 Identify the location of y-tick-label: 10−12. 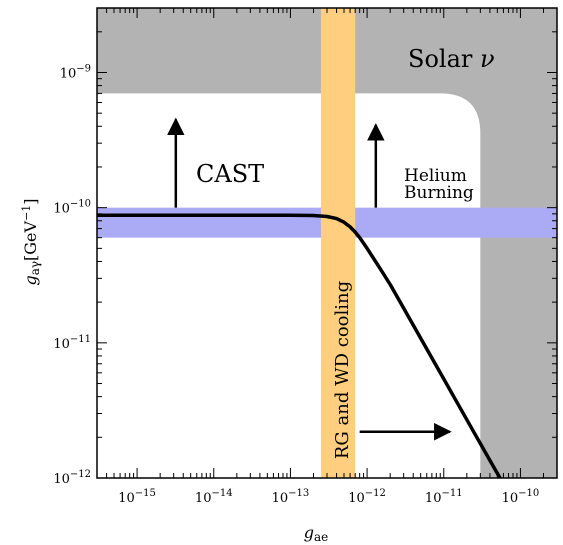
(72, 478).